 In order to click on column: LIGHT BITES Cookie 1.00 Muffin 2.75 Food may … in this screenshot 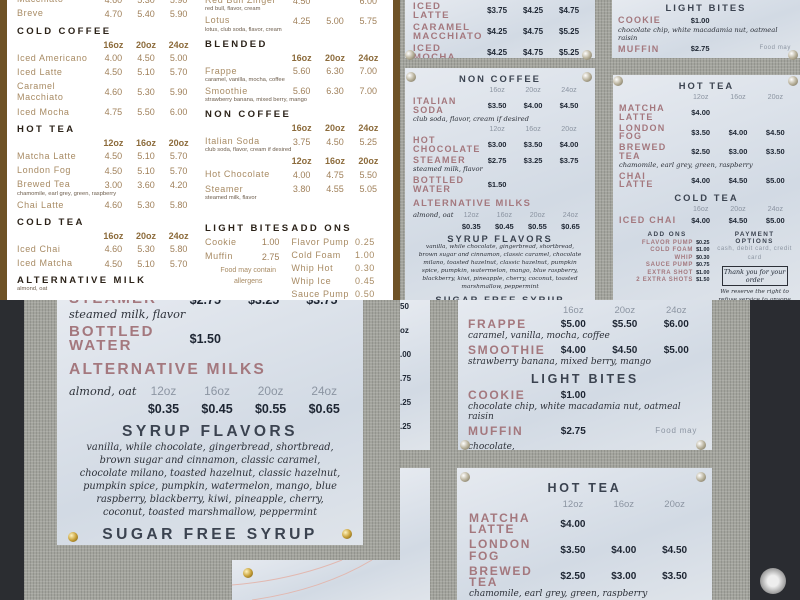, I will do `click(248, 258)`.